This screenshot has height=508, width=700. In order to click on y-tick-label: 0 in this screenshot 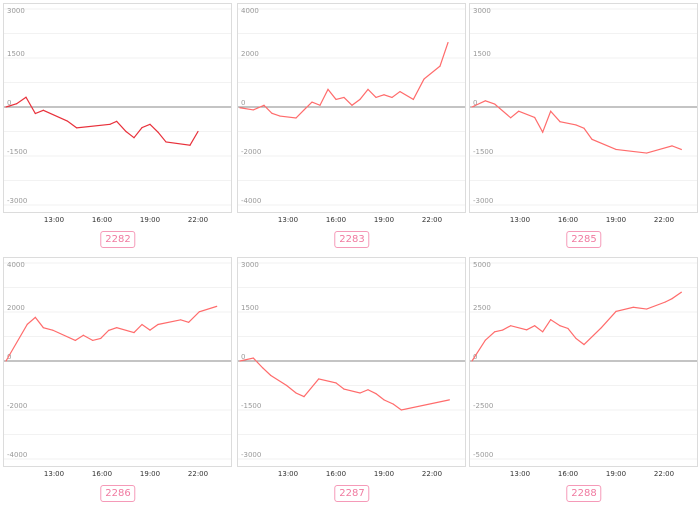, I will do `click(9, 103)`.